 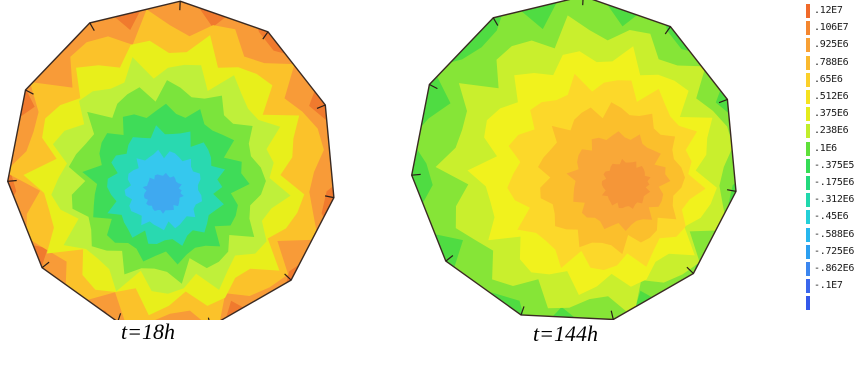 What do you see at coordinates (831, 217) in the screenshot?
I see `legend-label: -.45E6` at bounding box center [831, 217].